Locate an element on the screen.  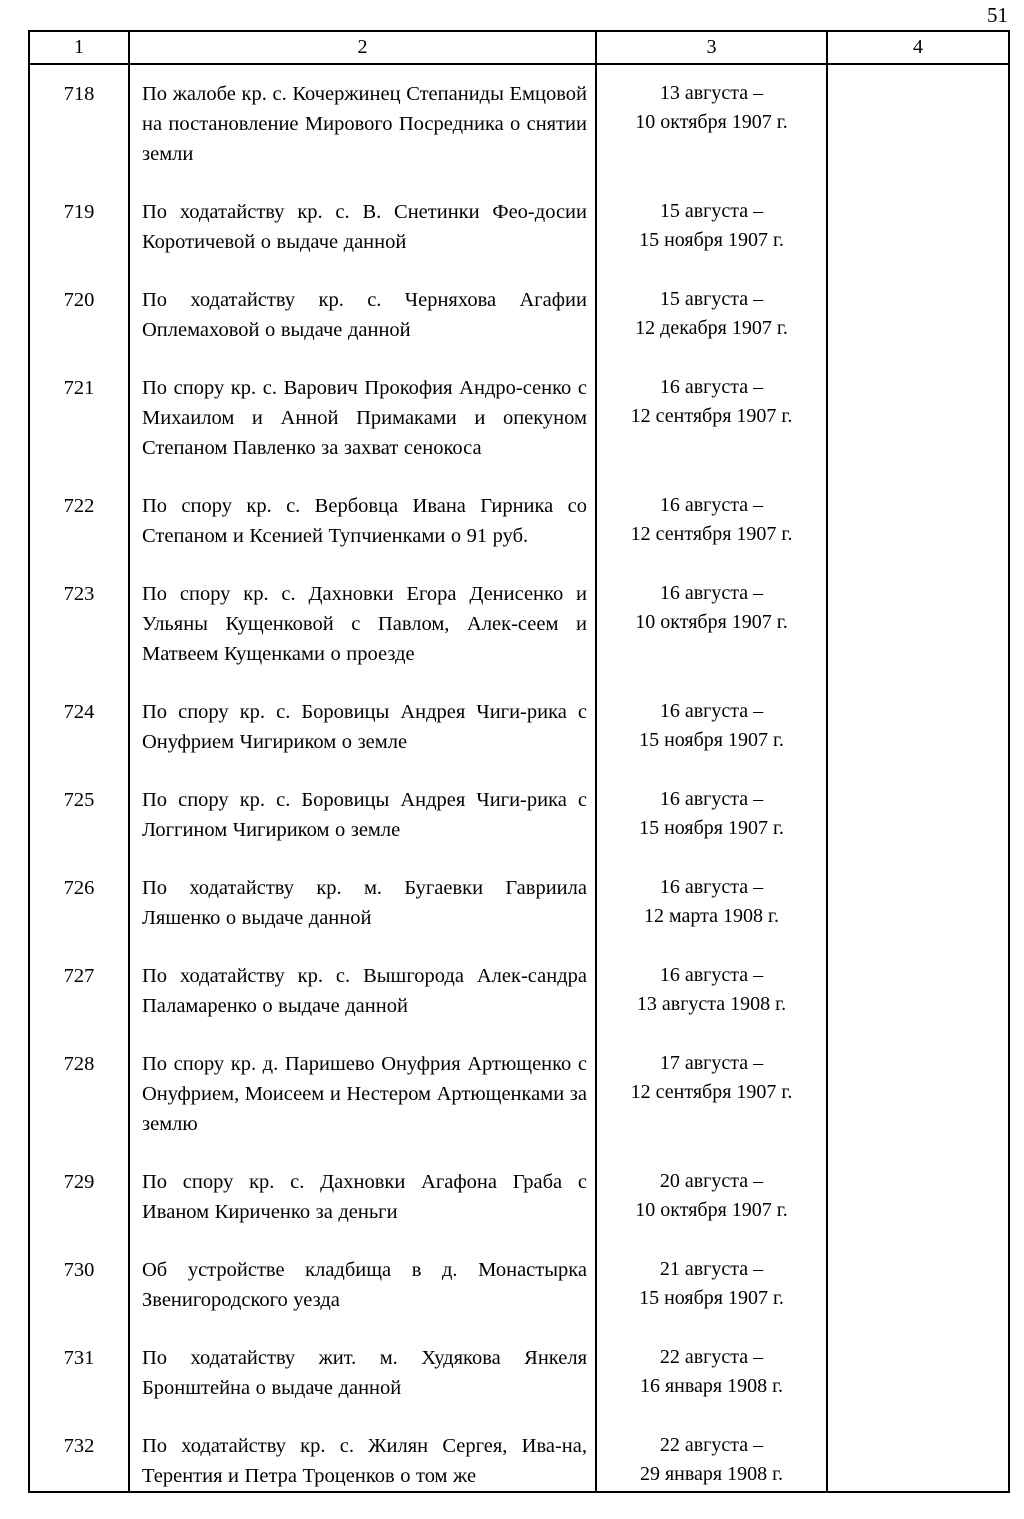
record-dates: 16 августа – 10 октября 1907 г. is located at coordinates (712, 624).